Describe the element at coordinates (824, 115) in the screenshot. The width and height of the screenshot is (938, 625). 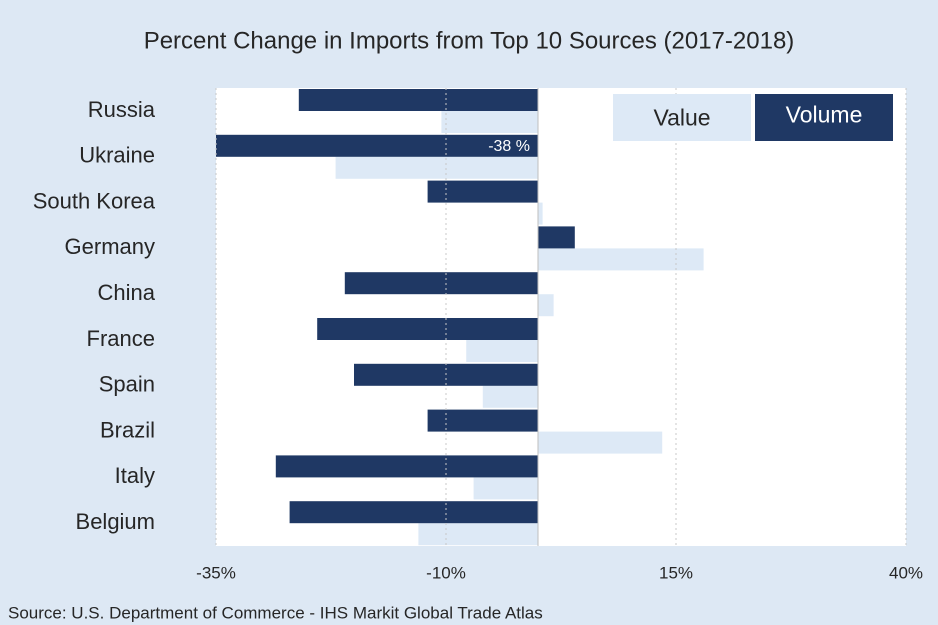
I see `legend-label: Volume` at that location.